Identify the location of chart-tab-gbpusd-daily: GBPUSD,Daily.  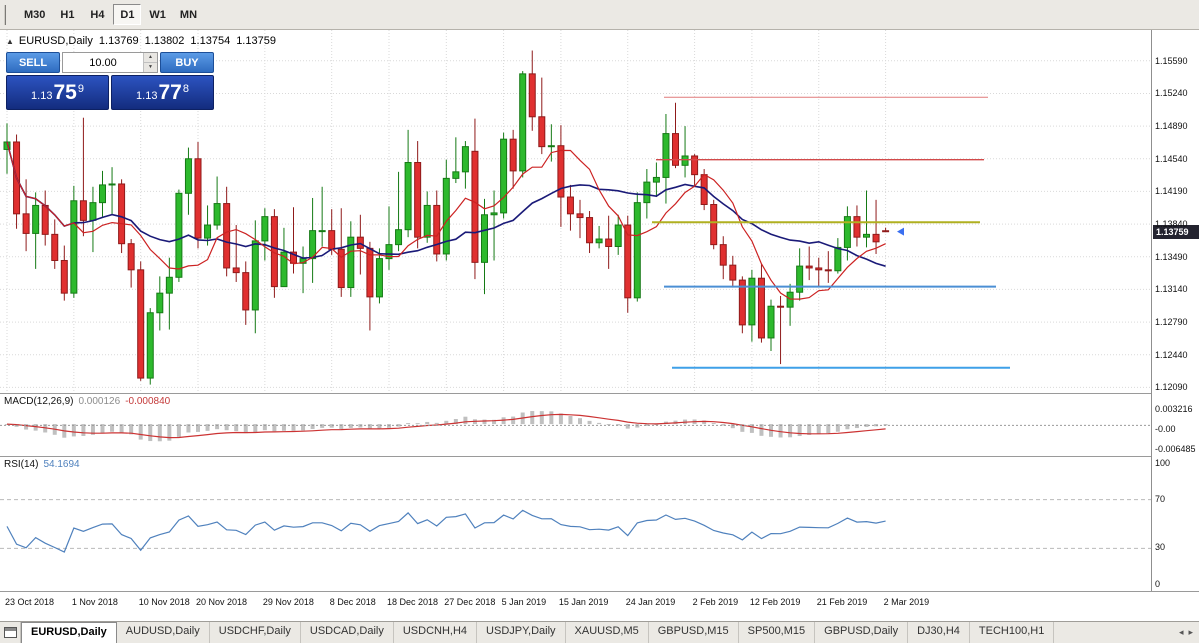
(862, 632).